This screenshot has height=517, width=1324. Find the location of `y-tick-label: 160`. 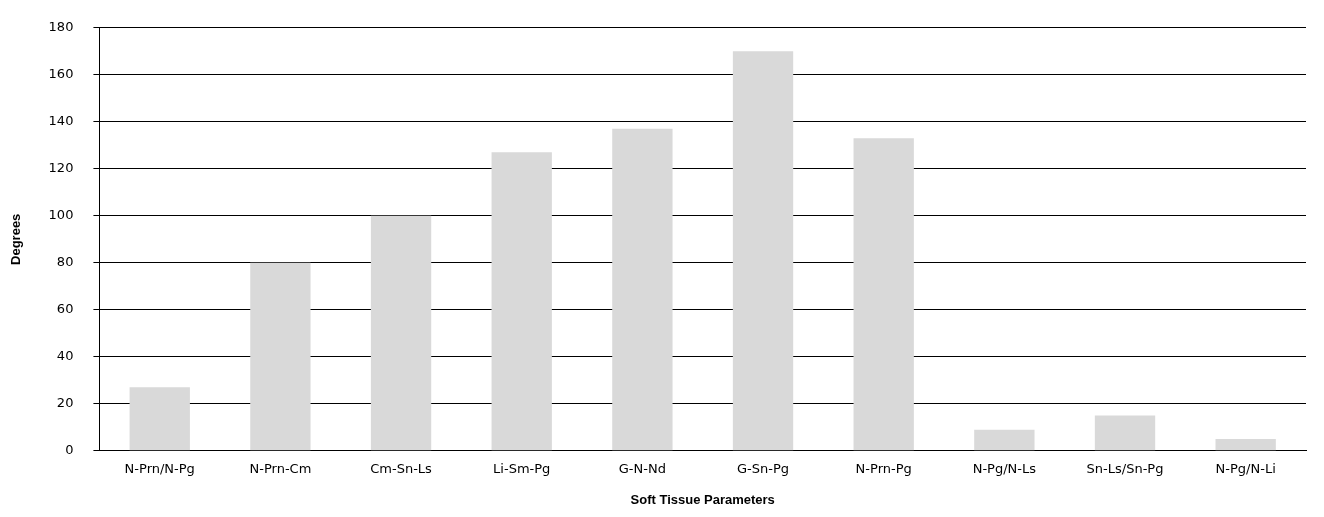

y-tick-label: 160 is located at coordinates (61, 74).